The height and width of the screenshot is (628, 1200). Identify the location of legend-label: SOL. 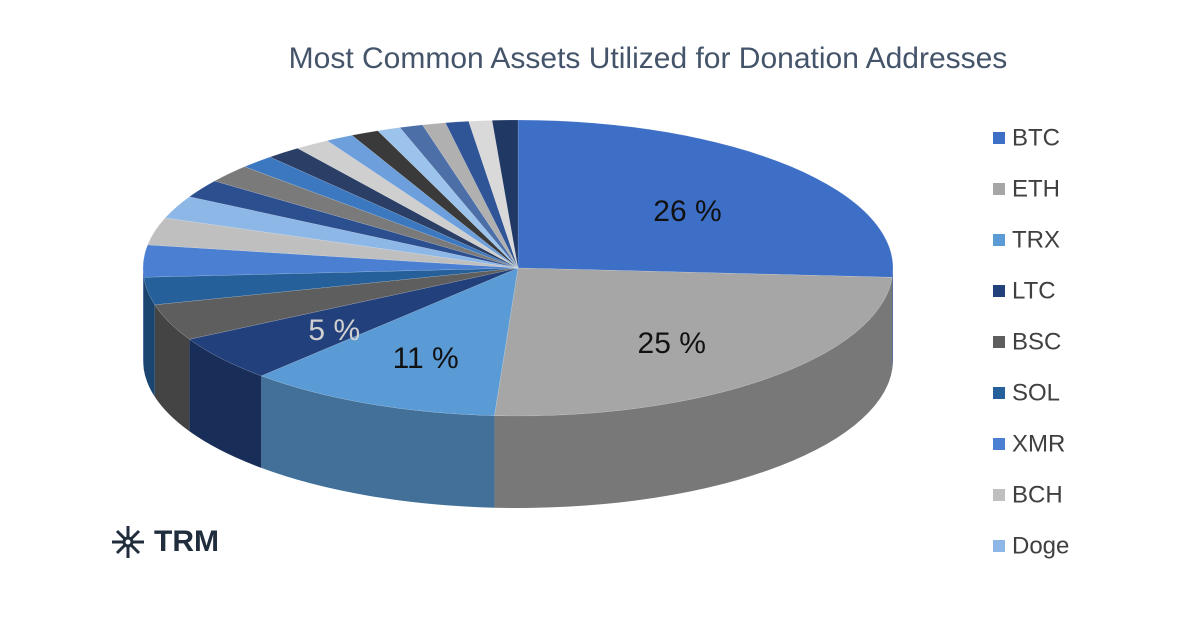
(1036, 392).